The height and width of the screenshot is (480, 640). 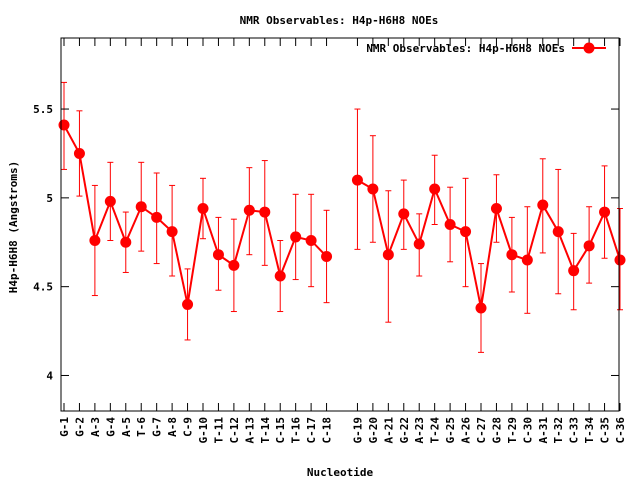 I want to click on x-tick-label: T-6, so click(x=141, y=427).